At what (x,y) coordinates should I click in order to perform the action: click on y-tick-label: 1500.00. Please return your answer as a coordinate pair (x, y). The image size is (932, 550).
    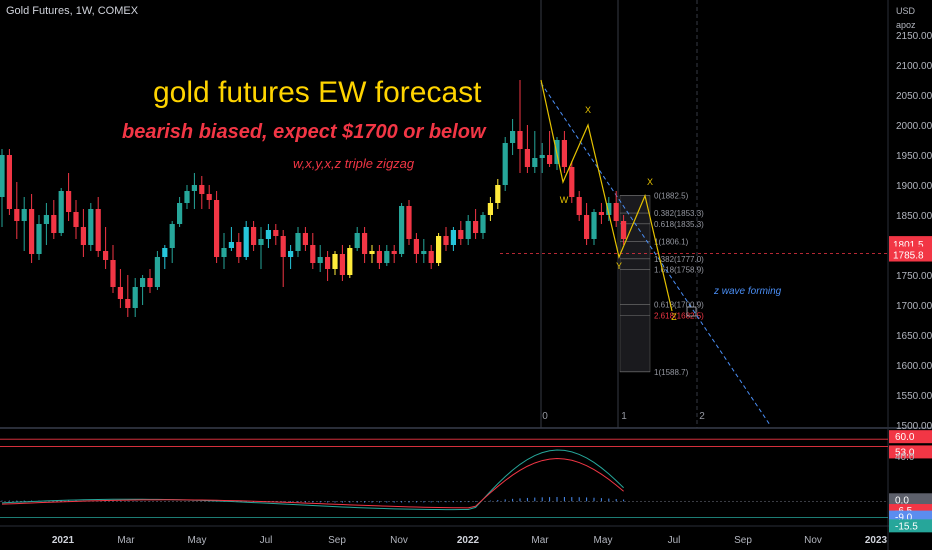
    Looking at the image, I should click on (914, 426).